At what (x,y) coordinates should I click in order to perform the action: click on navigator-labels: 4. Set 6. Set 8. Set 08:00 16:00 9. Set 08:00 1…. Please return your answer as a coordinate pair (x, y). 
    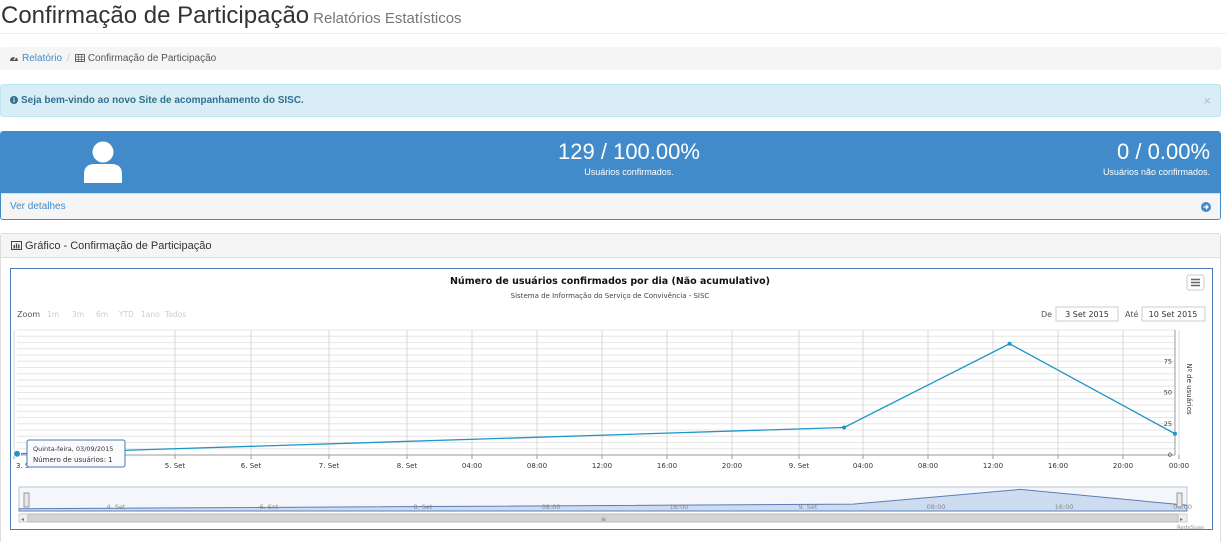
    Looking at the image, I should click on (649, 507).